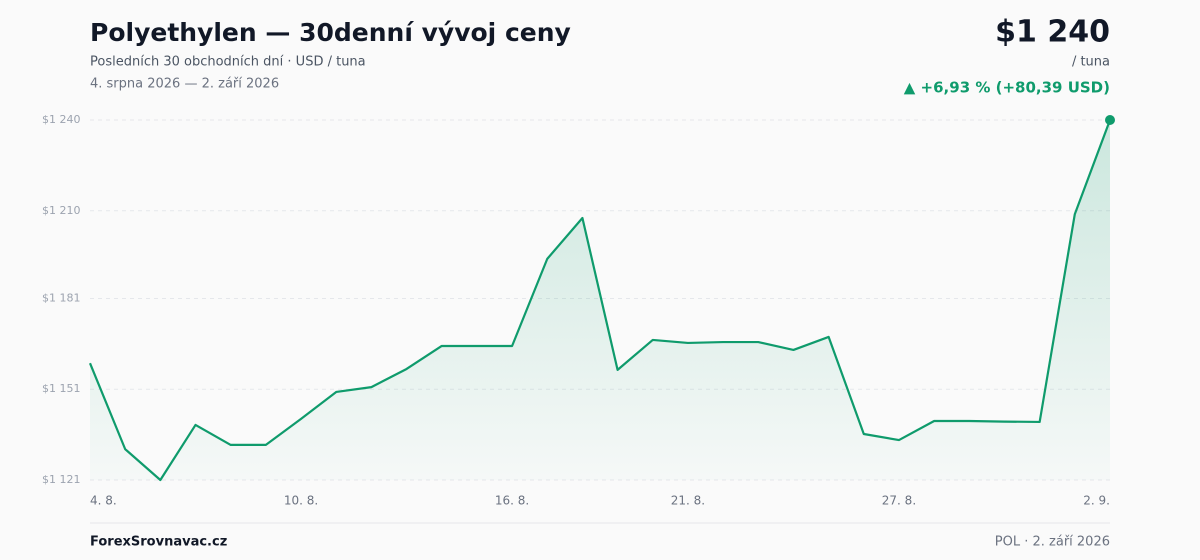 The image size is (1200, 560). What do you see at coordinates (61, 210) in the screenshot?
I see `y-tick-label: $1 210` at bounding box center [61, 210].